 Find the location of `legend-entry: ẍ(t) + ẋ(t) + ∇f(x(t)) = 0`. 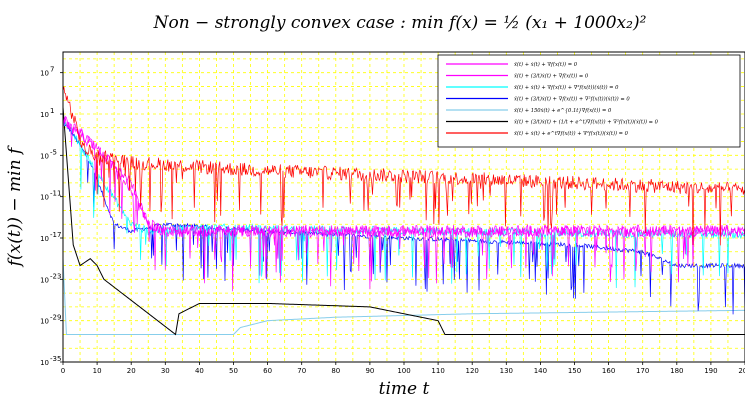

legend-entry: ẍ(t) + ẋ(t) + ∇f(x(t)) = 0 is located at coordinates (546, 64).